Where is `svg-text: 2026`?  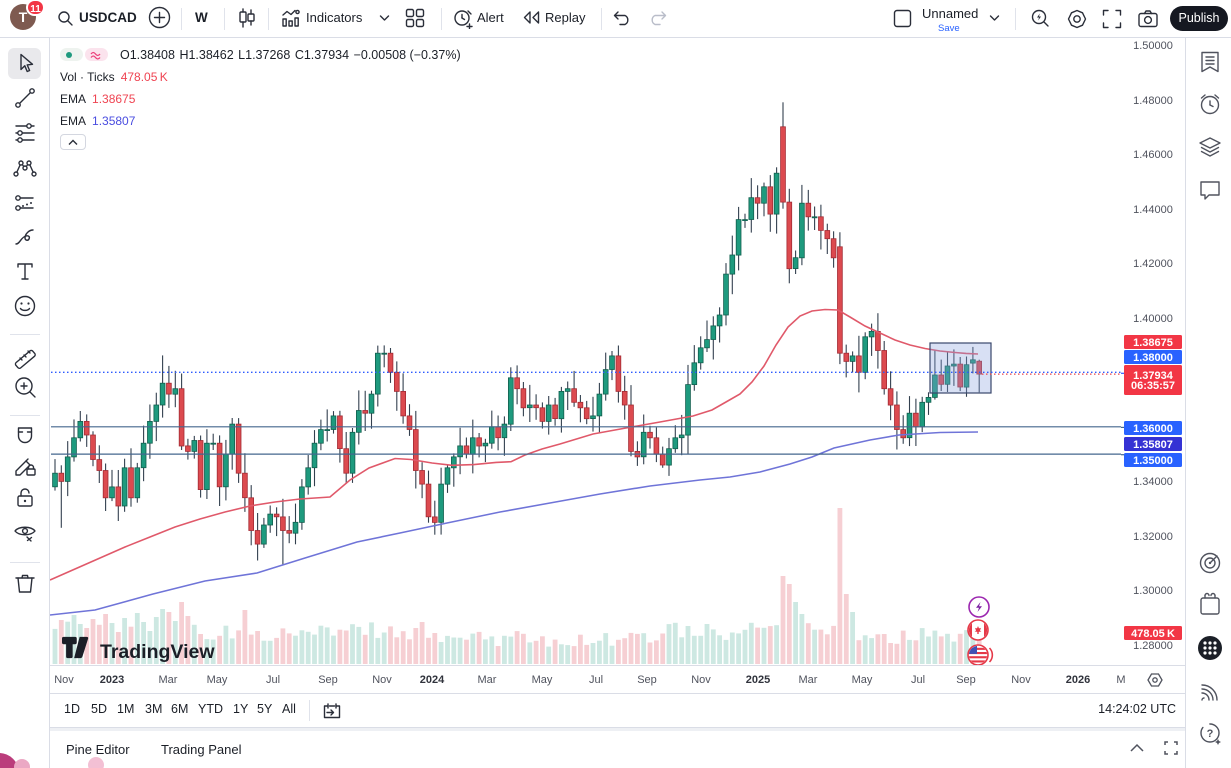 svg-text: 2026 is located at coordinates (1078, 680).